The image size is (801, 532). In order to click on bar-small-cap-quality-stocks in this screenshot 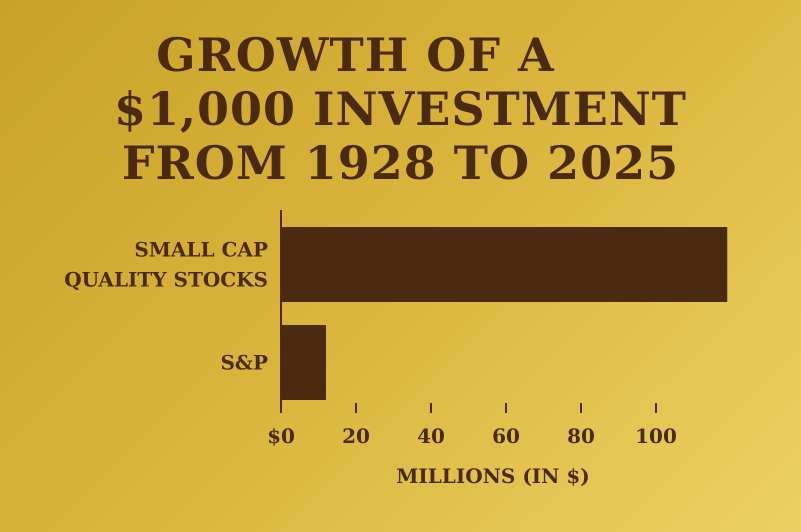, I will do `click(504, 264)`.